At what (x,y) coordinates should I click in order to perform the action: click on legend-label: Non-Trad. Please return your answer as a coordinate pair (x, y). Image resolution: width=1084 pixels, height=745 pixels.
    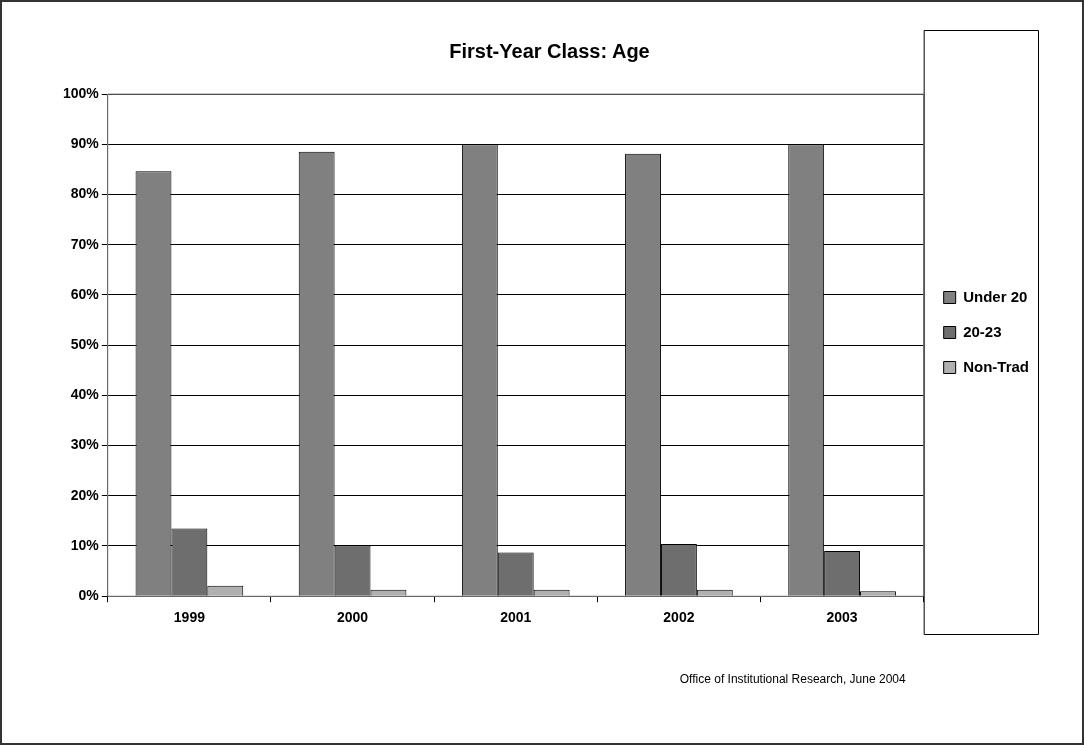
    Looking at the image, I should click on (996, 366).